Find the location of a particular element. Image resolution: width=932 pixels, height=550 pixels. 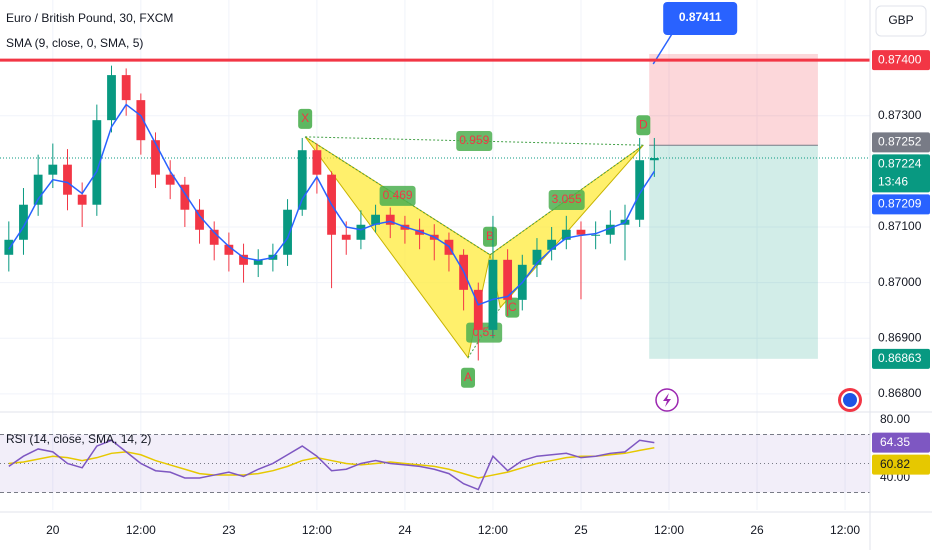

currency: GBP is located at coordinates (900, 20).